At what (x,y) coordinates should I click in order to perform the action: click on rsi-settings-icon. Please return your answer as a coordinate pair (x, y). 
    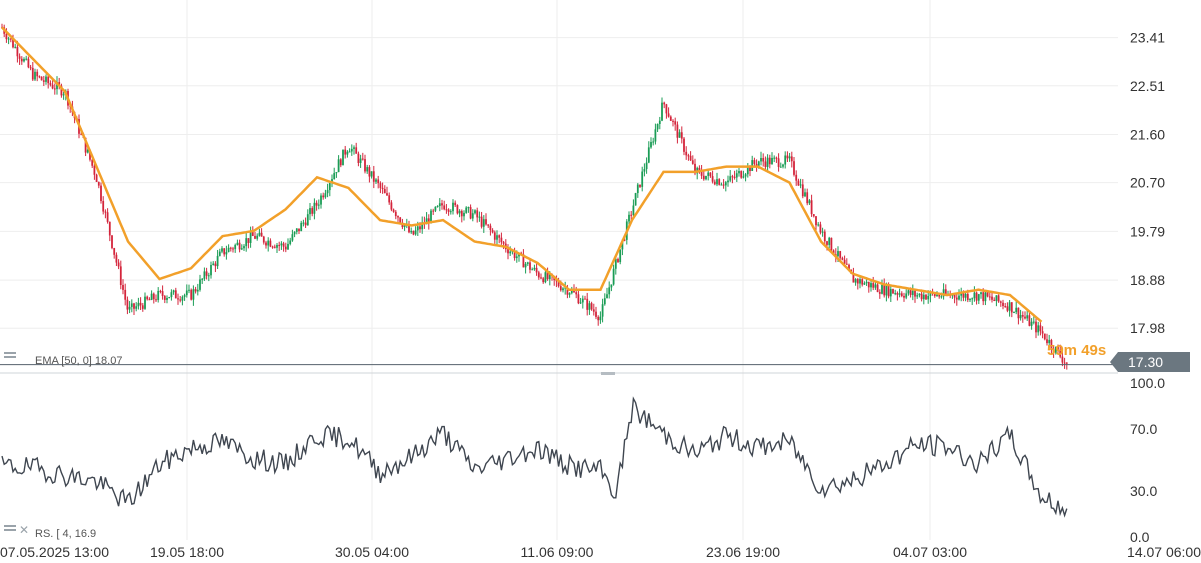
    Looking at the image, I should click on (10, 528).